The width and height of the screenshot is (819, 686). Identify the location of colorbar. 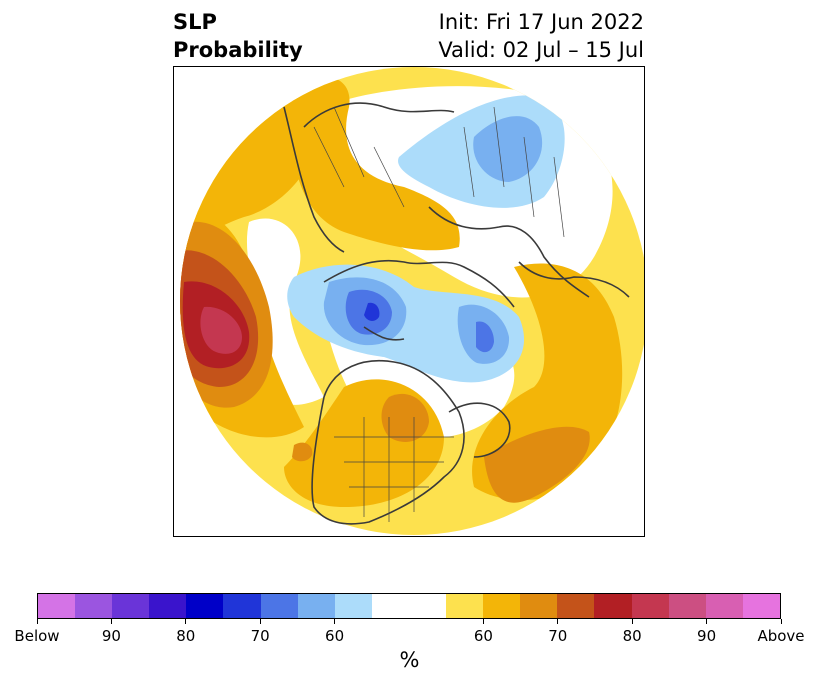
(409, 606).